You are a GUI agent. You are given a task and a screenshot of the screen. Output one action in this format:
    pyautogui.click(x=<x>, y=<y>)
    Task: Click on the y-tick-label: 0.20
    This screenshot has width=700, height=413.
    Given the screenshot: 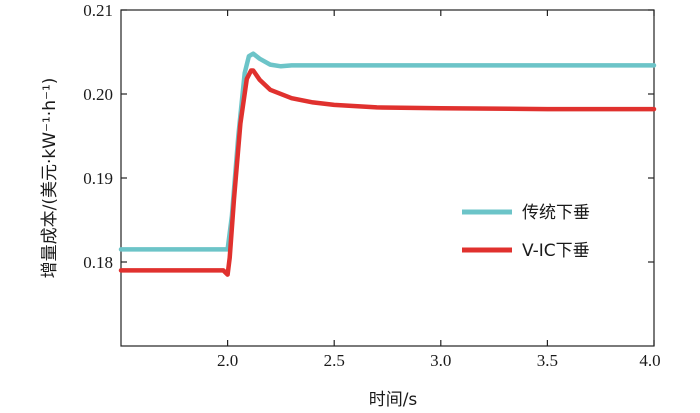 What is the action you would take?
    pyautogui.click(x=98, y=94)
    